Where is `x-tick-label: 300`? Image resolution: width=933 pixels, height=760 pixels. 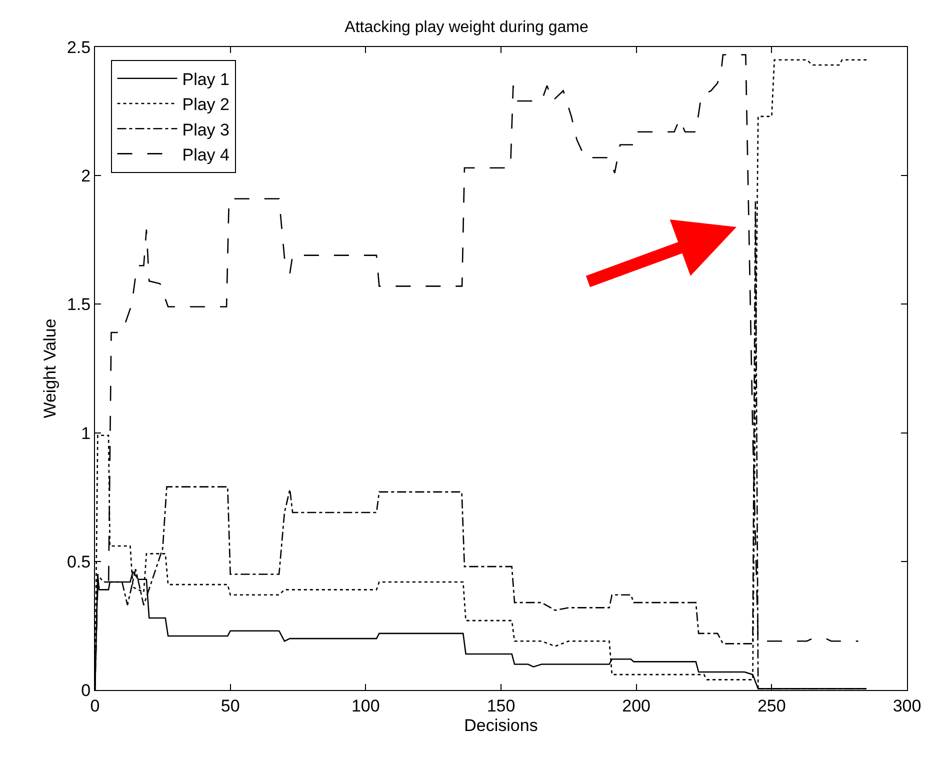
x-tick-label: 300 is located at coordinates (907, 706).